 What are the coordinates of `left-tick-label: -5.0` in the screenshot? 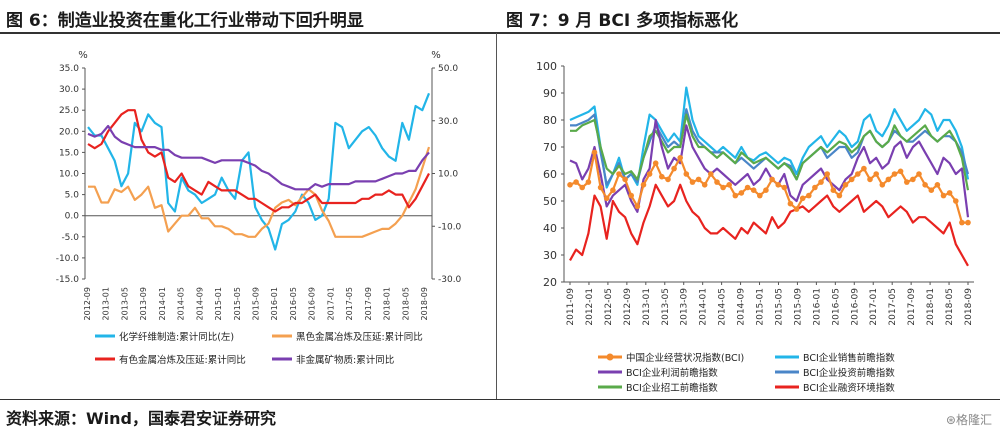 It's located at (70, 238).